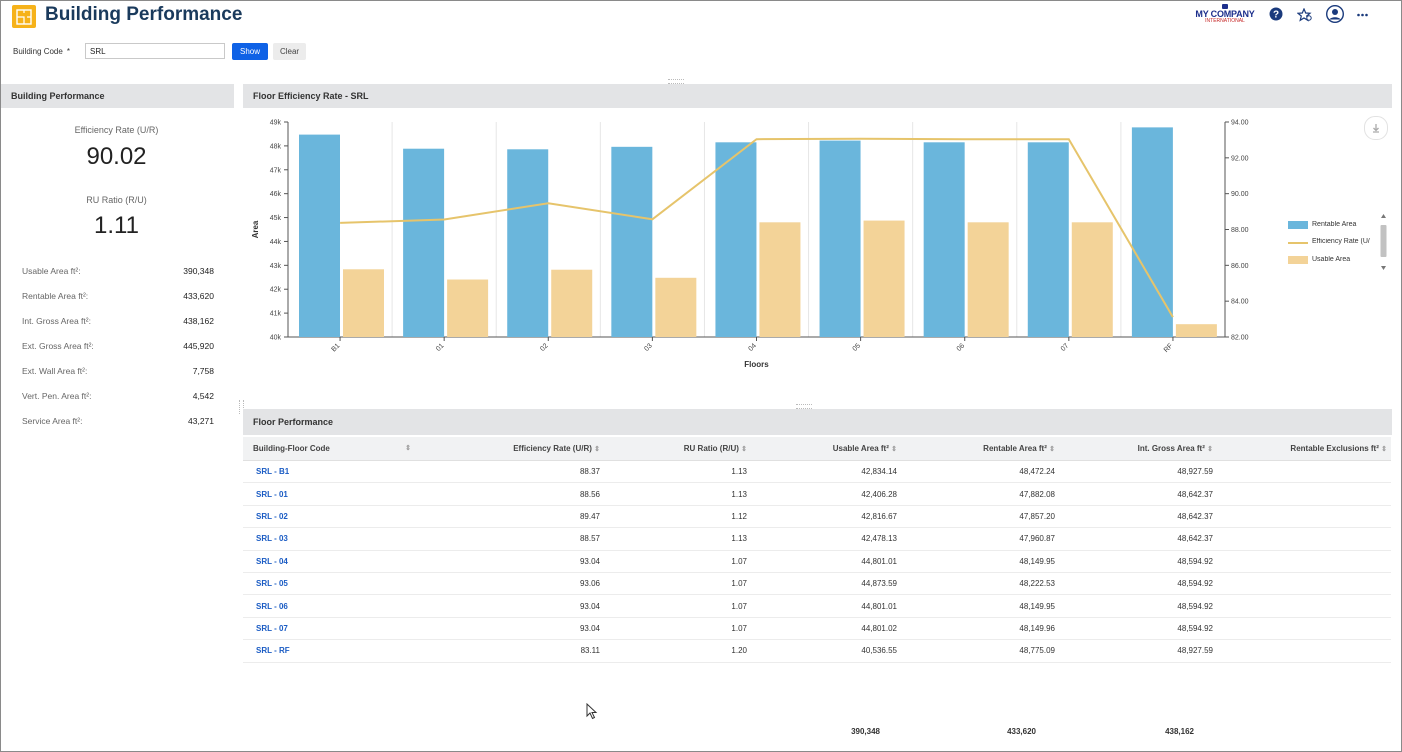 The width and height of the screenshot is (1402, 752). Describe the element at coordinates (332, 629) in the screenshot. I see `floor-code-link: SRL - 07` at that location.